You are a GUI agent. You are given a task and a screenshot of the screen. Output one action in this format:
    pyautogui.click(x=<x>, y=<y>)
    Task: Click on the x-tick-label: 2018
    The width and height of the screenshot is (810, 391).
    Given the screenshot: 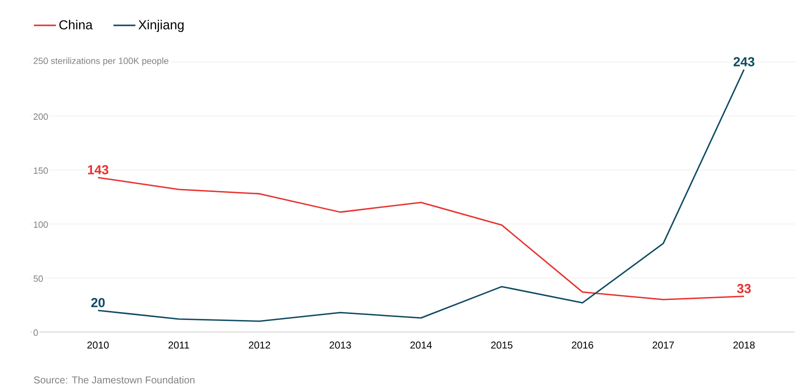 What is the action you would take?
    pyautogui.click(x=744, y=345)
    